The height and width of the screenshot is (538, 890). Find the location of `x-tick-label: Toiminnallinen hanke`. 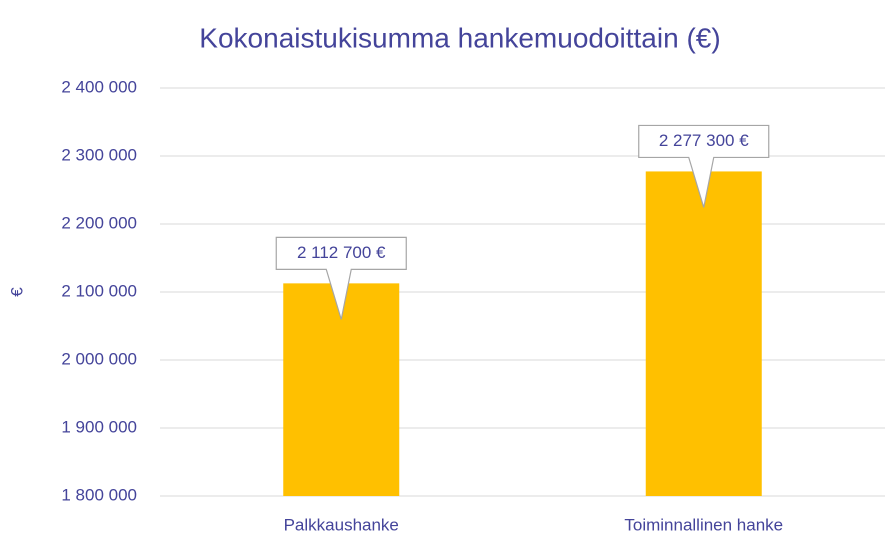

x-tick-label: Toiminnallinen hanke is located at coordinates (703, 524).